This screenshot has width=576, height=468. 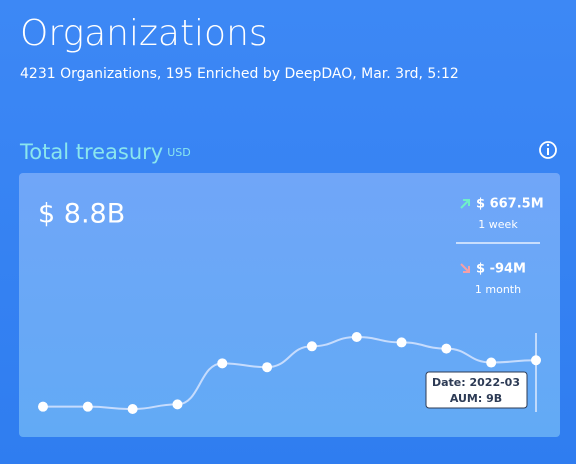 What do you see at coordinates (510, 204) in the screenshot?
I see `change-value: $ 667.5M` at bounding box center [510, 204].